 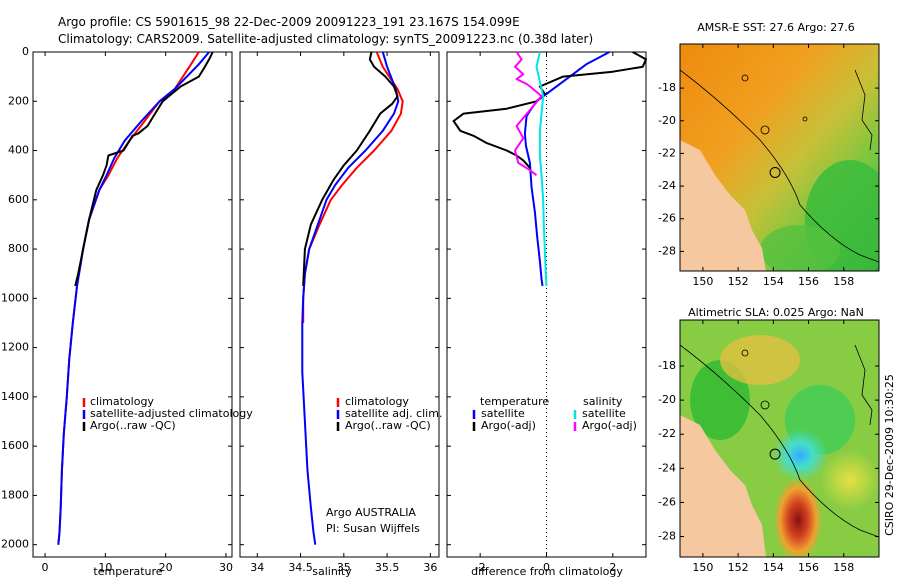 What do you see at coordinates (800, 248) in the screenshot?
I see `sst-cool-region-south` at bounding box center [800, 248].